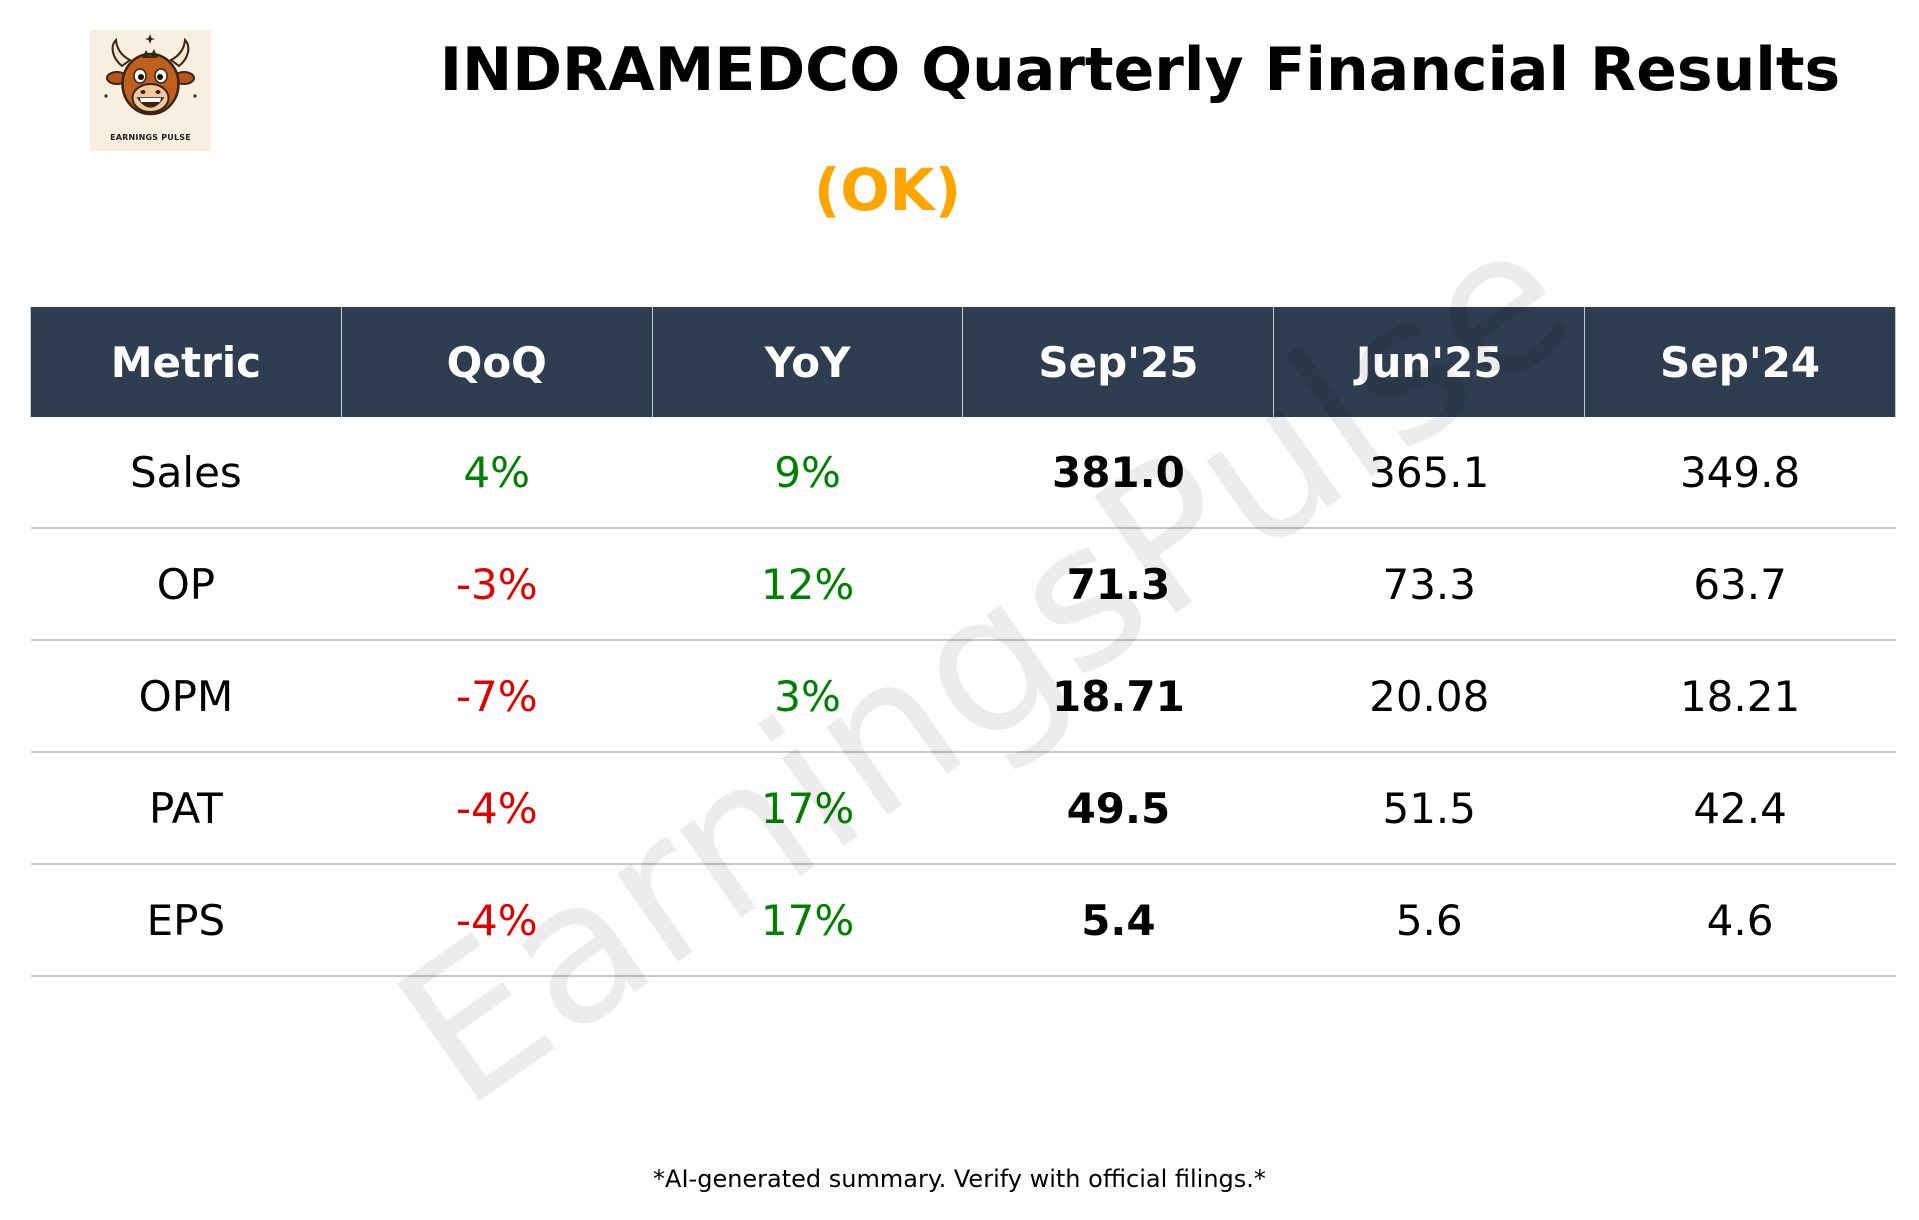 This screenshot has height=1220, width=1919. What do you see at coordinates (1740, 808) in the screenshot?
I see `prev-year-cell: 42.4` at bounding box center [1740, 808].